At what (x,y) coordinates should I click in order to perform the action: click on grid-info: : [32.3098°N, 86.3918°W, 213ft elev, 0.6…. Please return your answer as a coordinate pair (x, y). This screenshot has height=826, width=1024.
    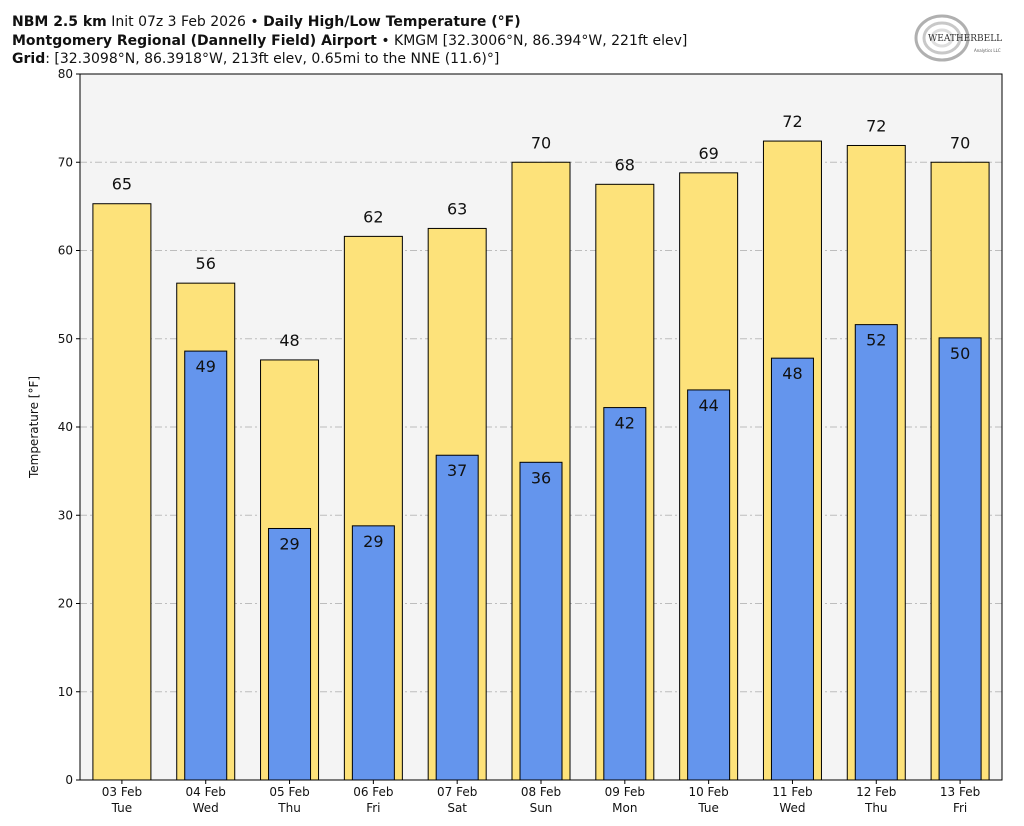
    Looking at the image, I should click on (272, 59).